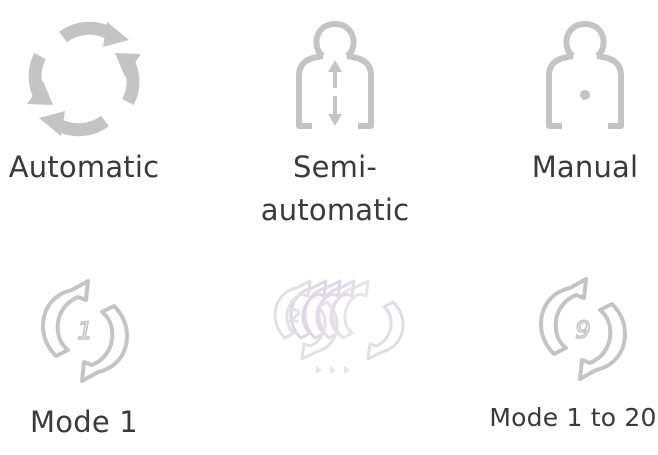 This screenshot has height=455, width=658. I want to click on cycle-number-icon: 1, so click(85, 331).